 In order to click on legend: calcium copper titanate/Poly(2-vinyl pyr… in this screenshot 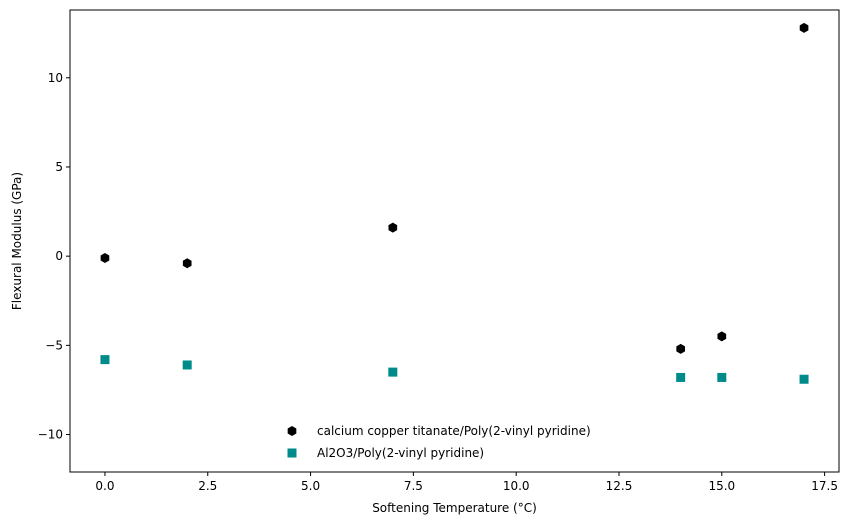, I will do `click(439, 442)`.